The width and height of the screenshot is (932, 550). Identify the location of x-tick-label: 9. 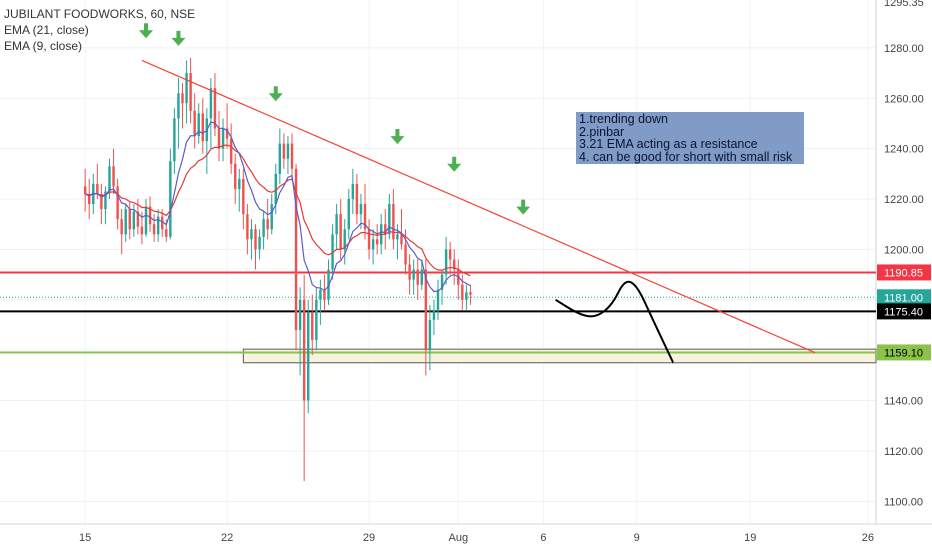
(637, 538).